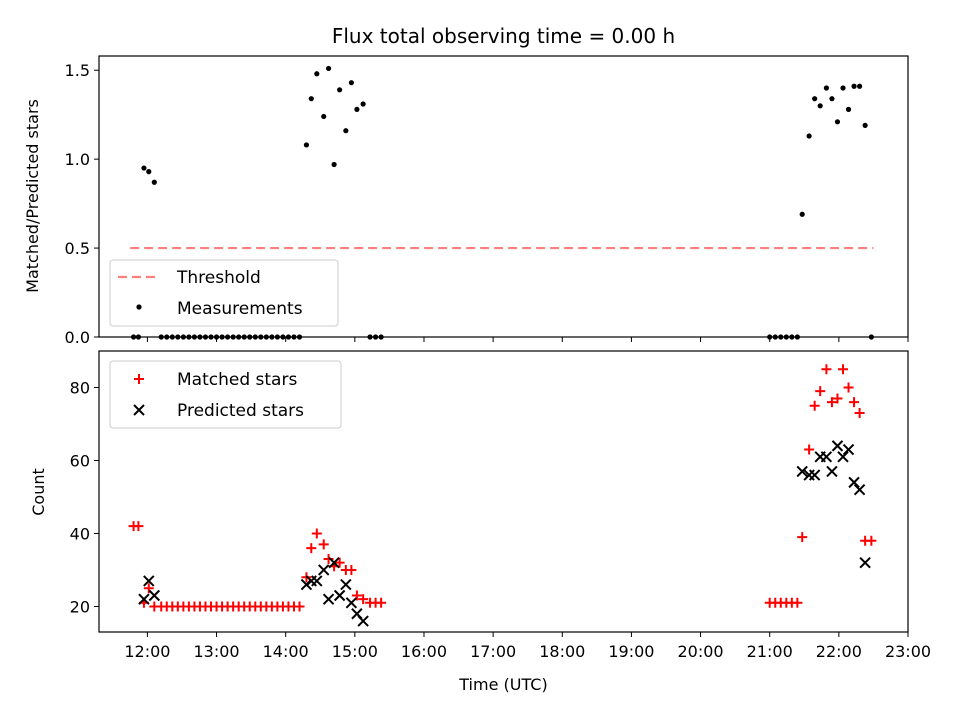 This screenshot has height=720, width=960. What do you see at coordinates (80, 533) in the screenshot?
I see `y-tick-label: 40` at bounding box center [80, 533].